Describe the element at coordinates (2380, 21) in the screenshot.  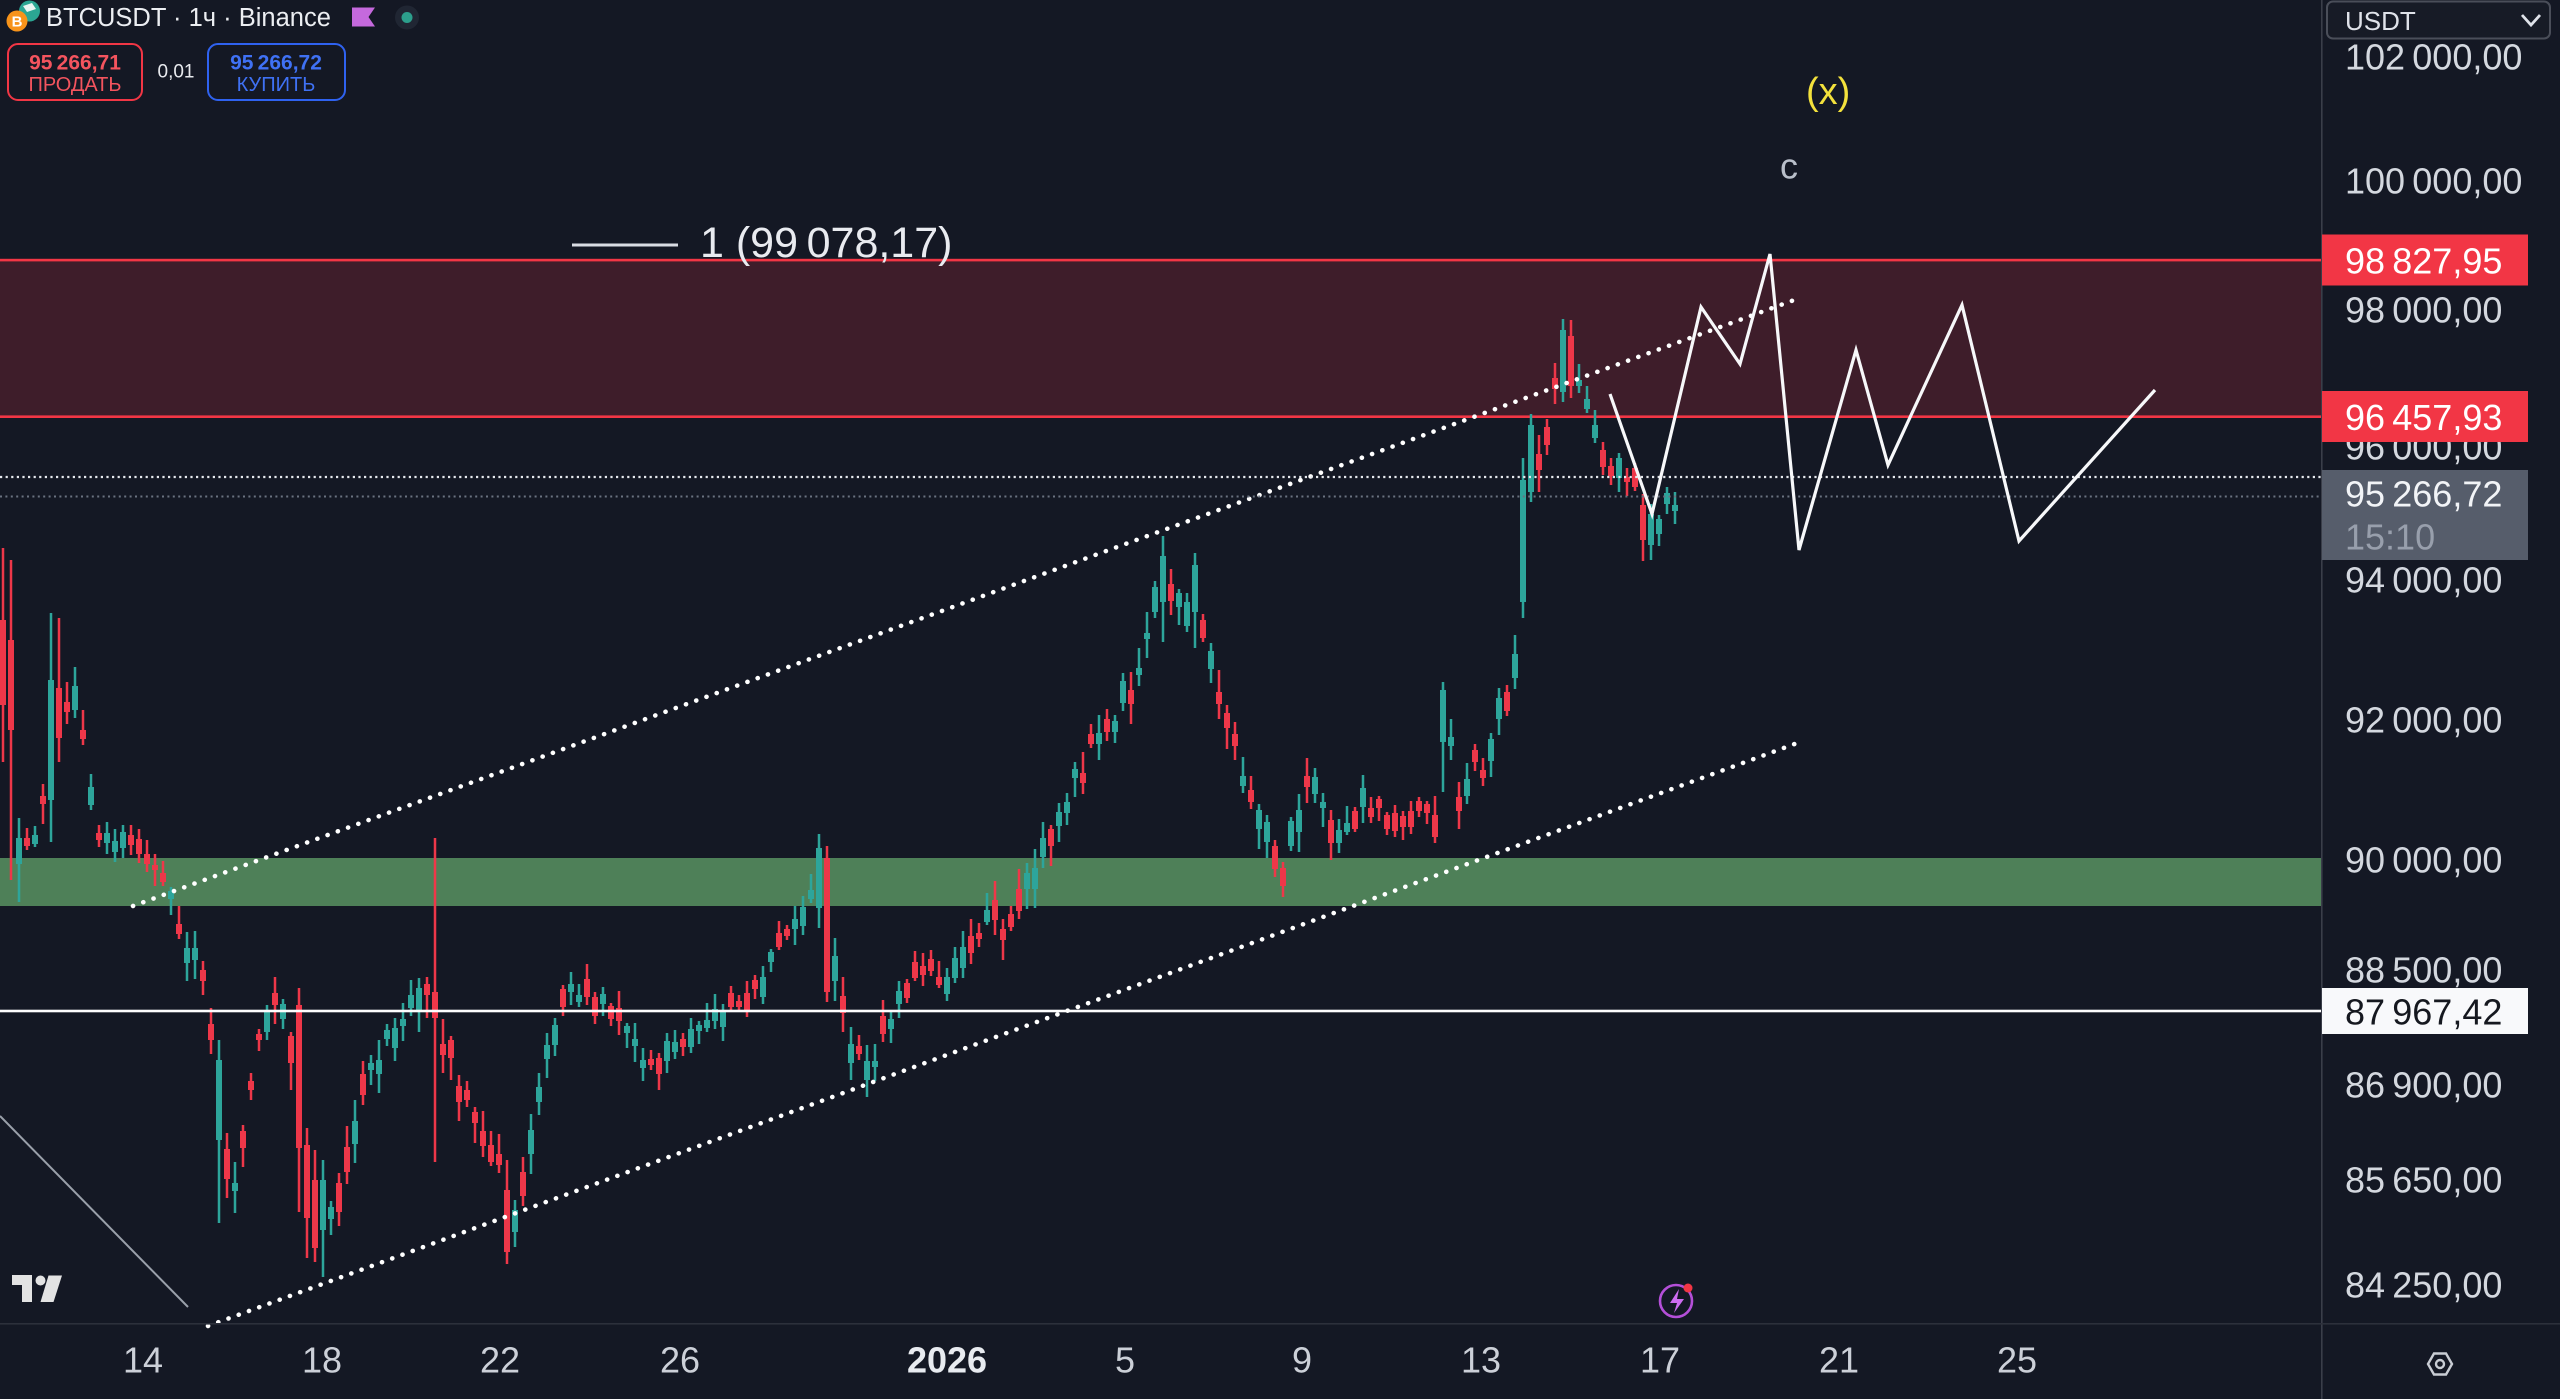
I see `svg-text: USDT` at that location.